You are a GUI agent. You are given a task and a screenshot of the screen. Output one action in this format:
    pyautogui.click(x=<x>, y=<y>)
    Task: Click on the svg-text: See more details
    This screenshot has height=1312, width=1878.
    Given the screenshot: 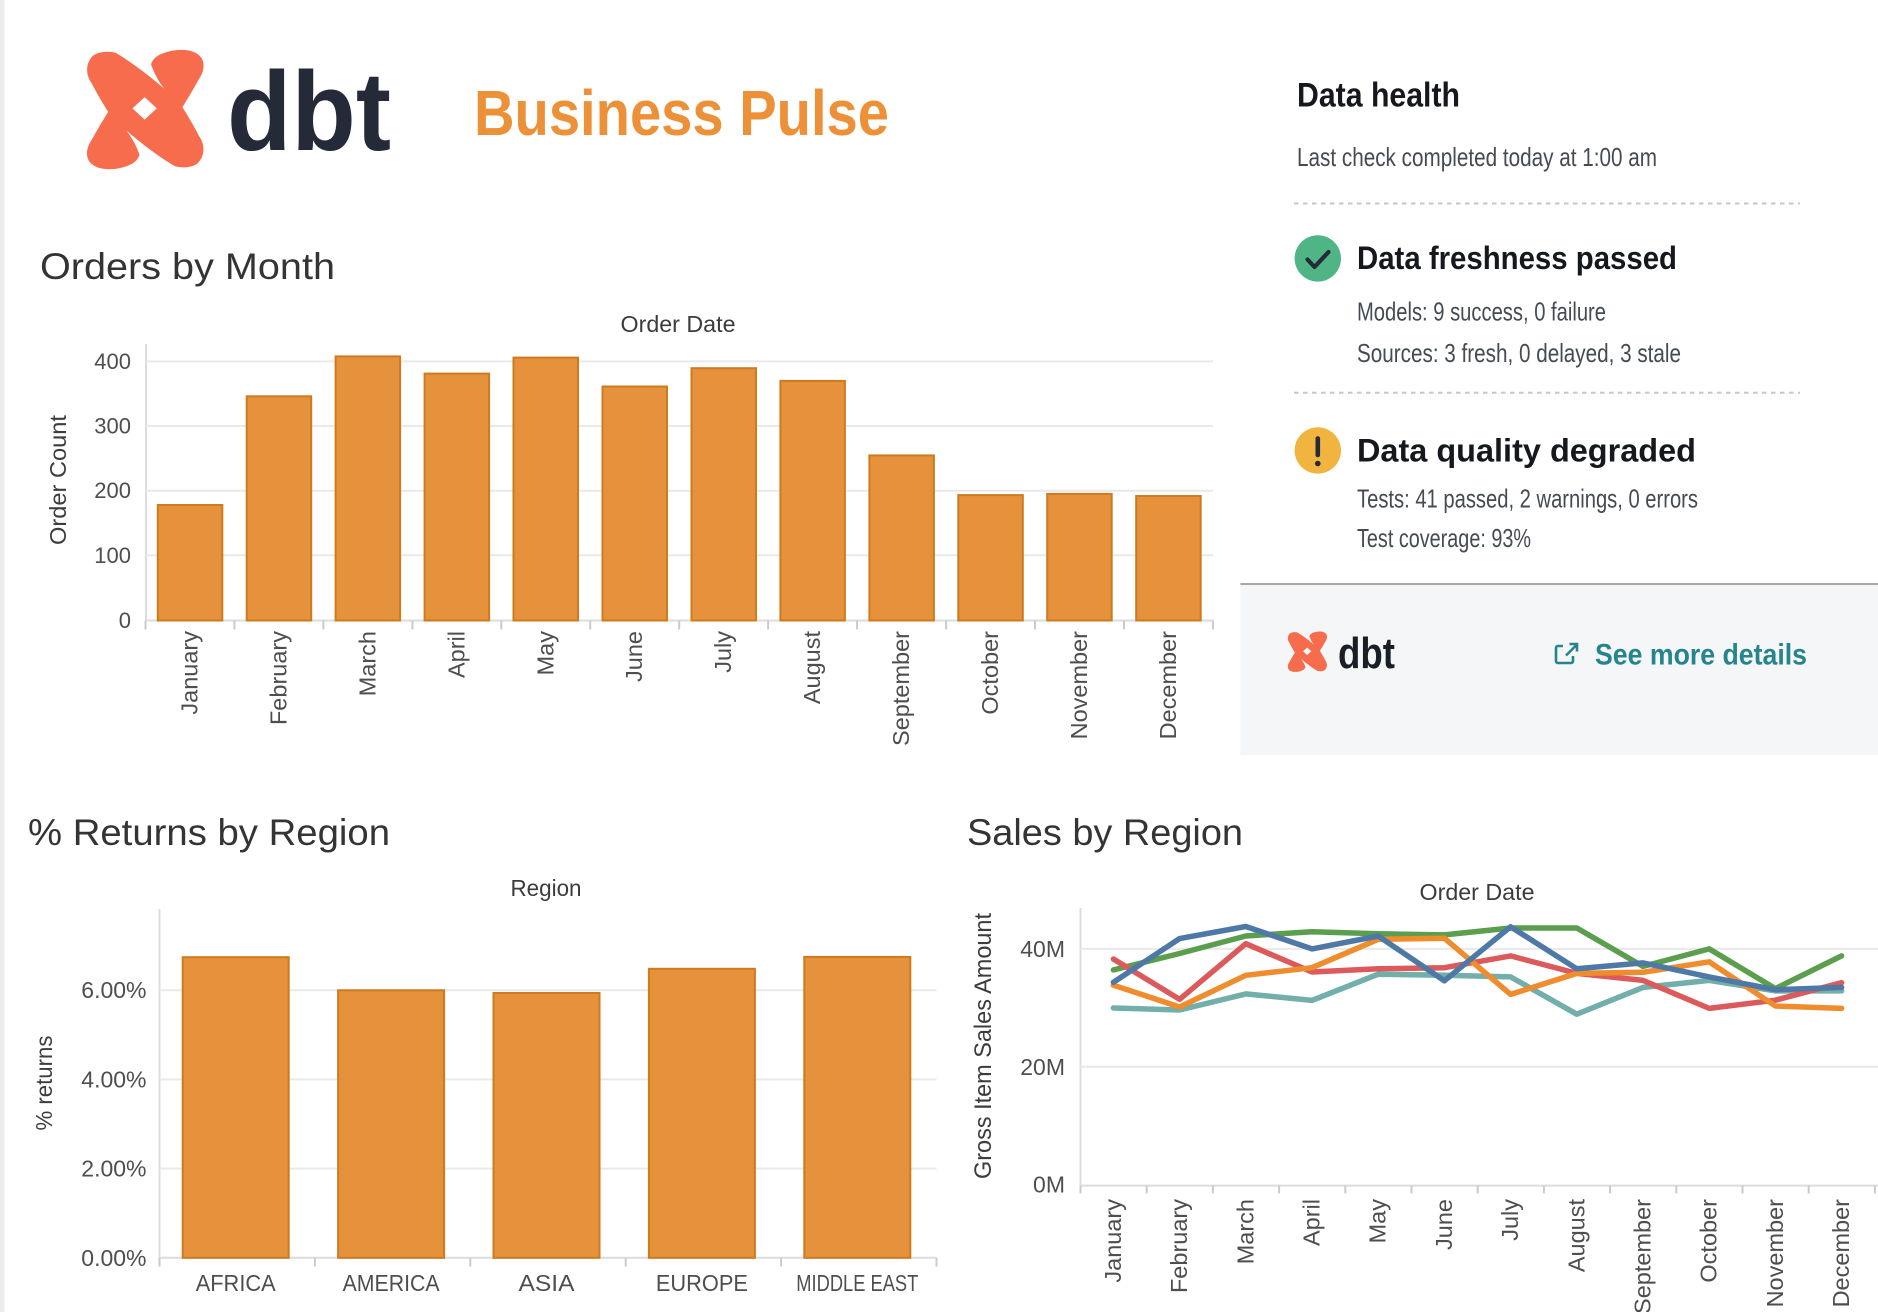 What is the action you would take?
    pyautogui.click(x=1701, y=655)
    